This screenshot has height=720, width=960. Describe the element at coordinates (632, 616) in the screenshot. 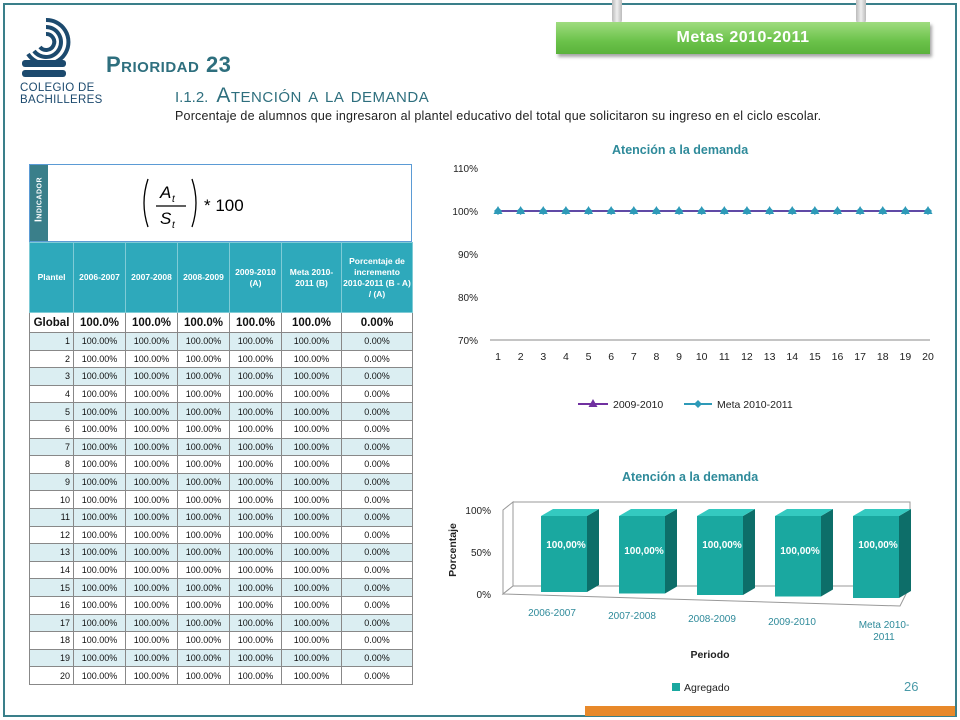

I see `x-tick-label: 2007-2008` at that location.